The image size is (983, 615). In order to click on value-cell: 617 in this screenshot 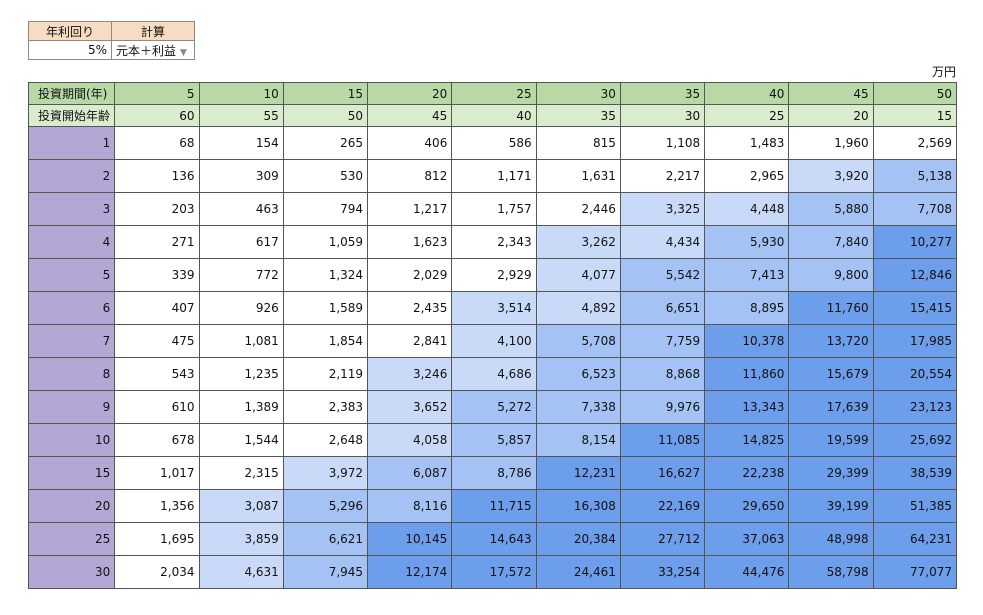, I will do `click(241, 242)`.